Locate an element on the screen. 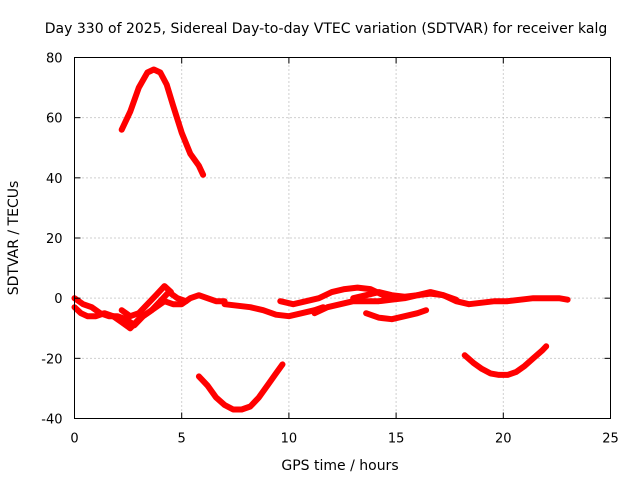 The height and width of the screenshot is (480, 640). series-band-b is located at coordinates (130, 309).